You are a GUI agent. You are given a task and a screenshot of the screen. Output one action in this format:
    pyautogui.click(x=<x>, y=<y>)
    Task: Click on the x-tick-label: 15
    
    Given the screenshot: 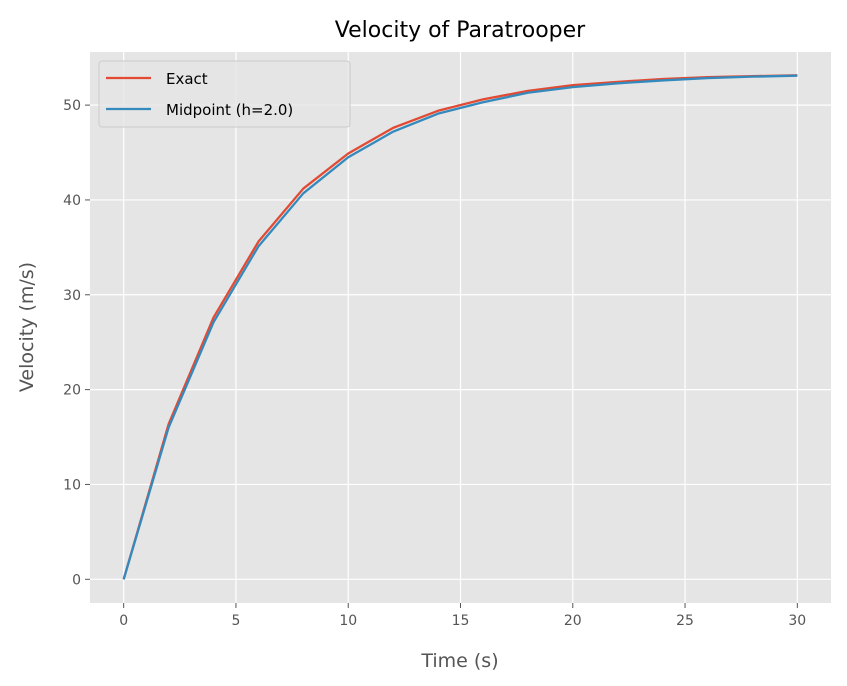 What is the action you would take?
    pyautogui.click(x=461, y=621)
    